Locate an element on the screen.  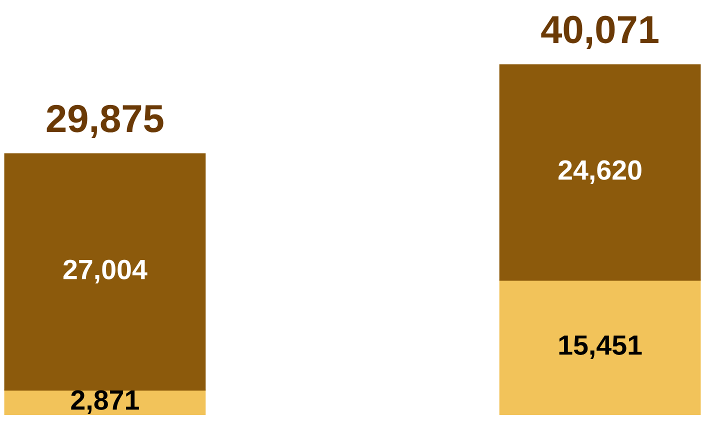
data-label: 24,620 is located at coordinates (600, 172).